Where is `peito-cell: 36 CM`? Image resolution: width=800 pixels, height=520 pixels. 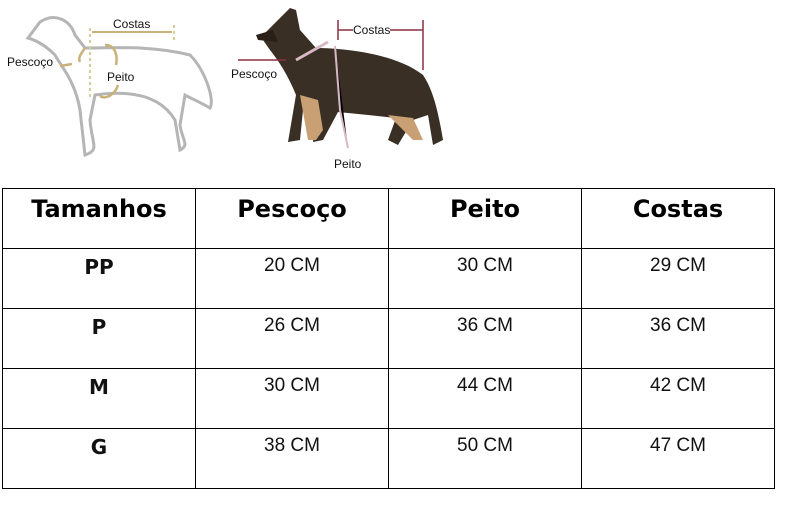
peito-cell: 36 CM is located at coordinates (485, 338).